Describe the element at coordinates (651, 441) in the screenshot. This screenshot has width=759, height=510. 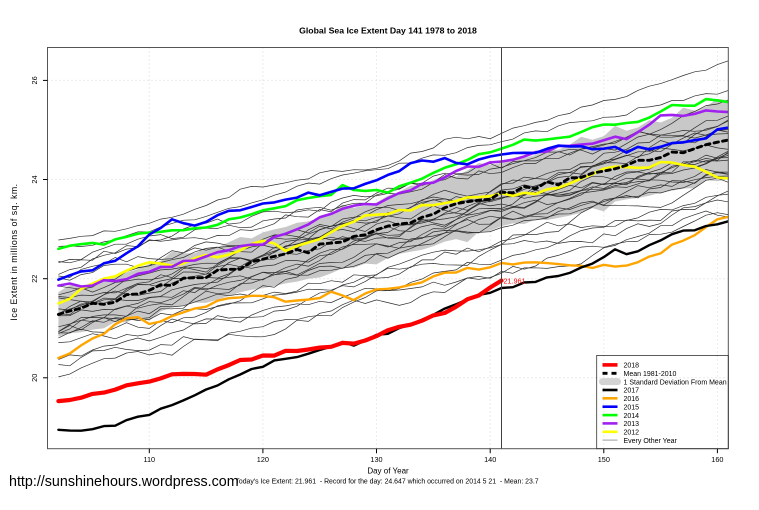
I see `svg-text: Every Other Year` at that location.